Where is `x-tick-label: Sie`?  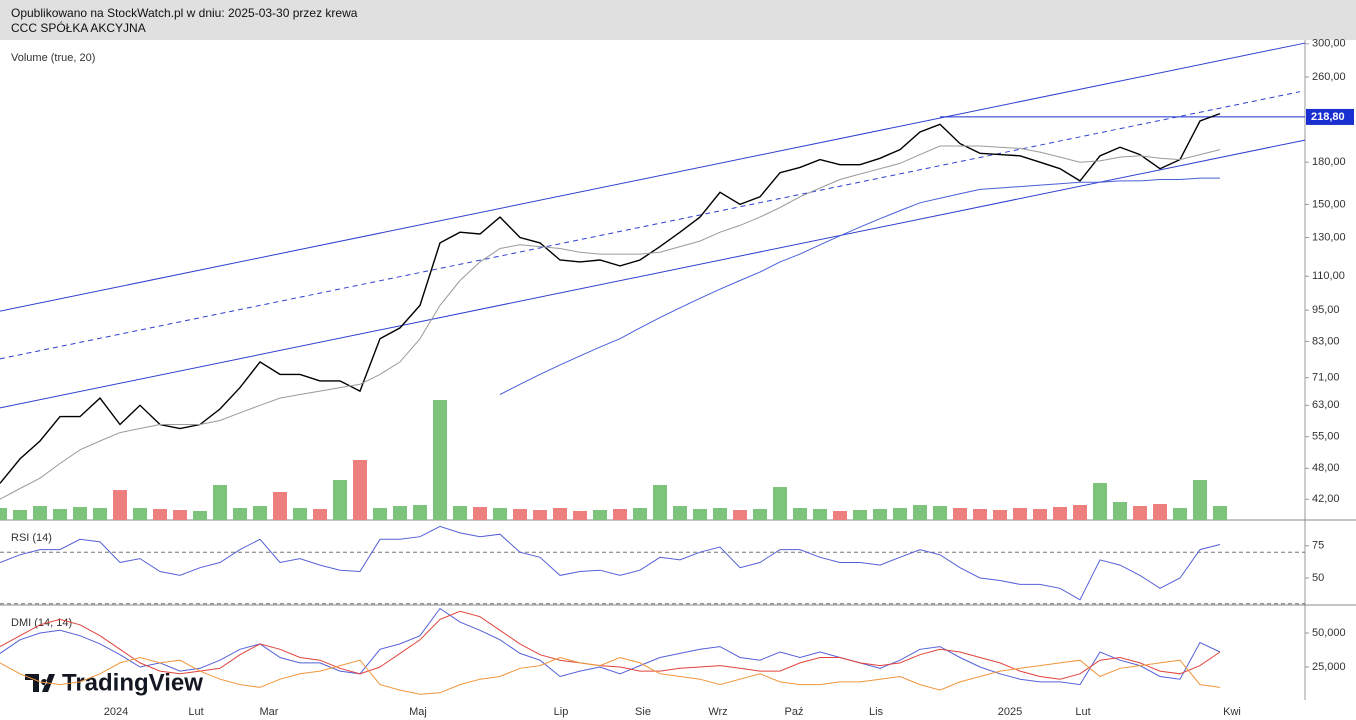
x-tick-label: Sie is located at coordinates (643, 712).